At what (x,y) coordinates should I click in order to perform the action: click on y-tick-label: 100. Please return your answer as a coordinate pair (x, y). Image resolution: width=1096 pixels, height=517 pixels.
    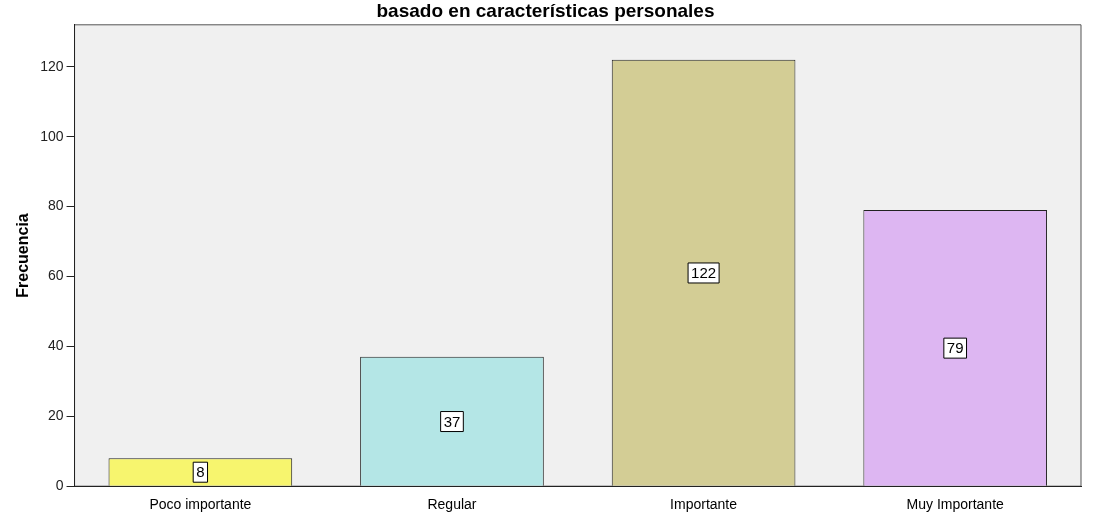
    Looking at the image, I should click on (52, 135).